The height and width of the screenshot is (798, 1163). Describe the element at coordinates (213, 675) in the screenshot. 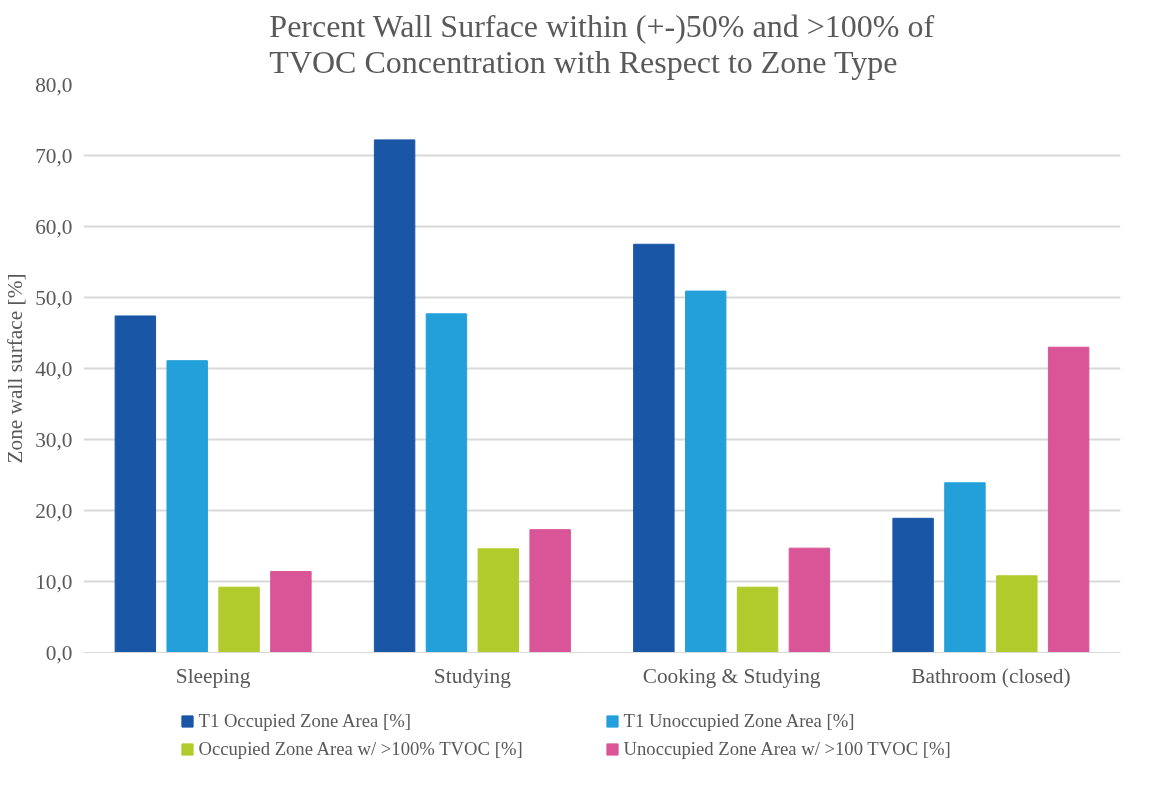

I see `x-tick-label: Sleeping` at that location.